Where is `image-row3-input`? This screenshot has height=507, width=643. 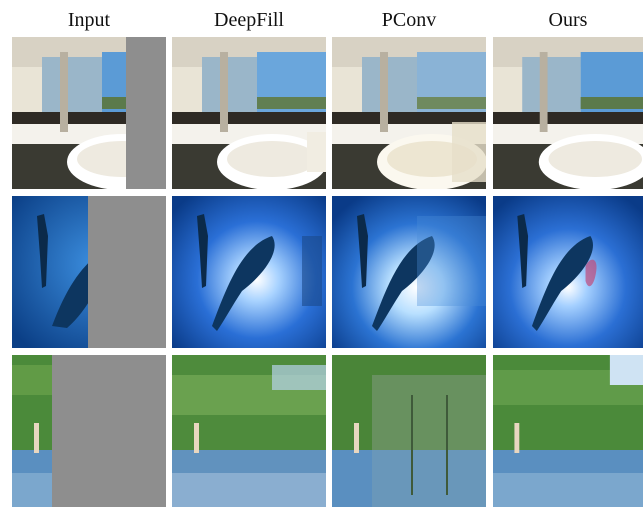
image-row3-input is located at coordinates (89, 431).